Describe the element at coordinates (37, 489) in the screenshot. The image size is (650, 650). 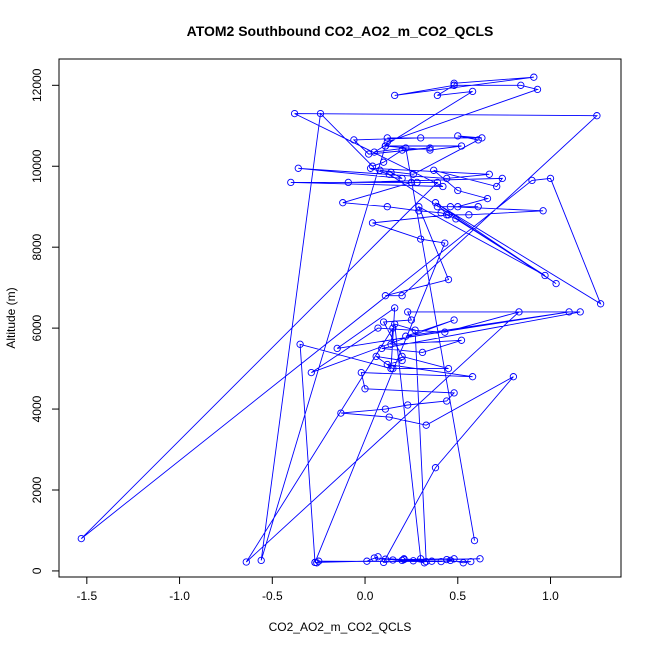
I see `y-tick-label: 2000` at that location.